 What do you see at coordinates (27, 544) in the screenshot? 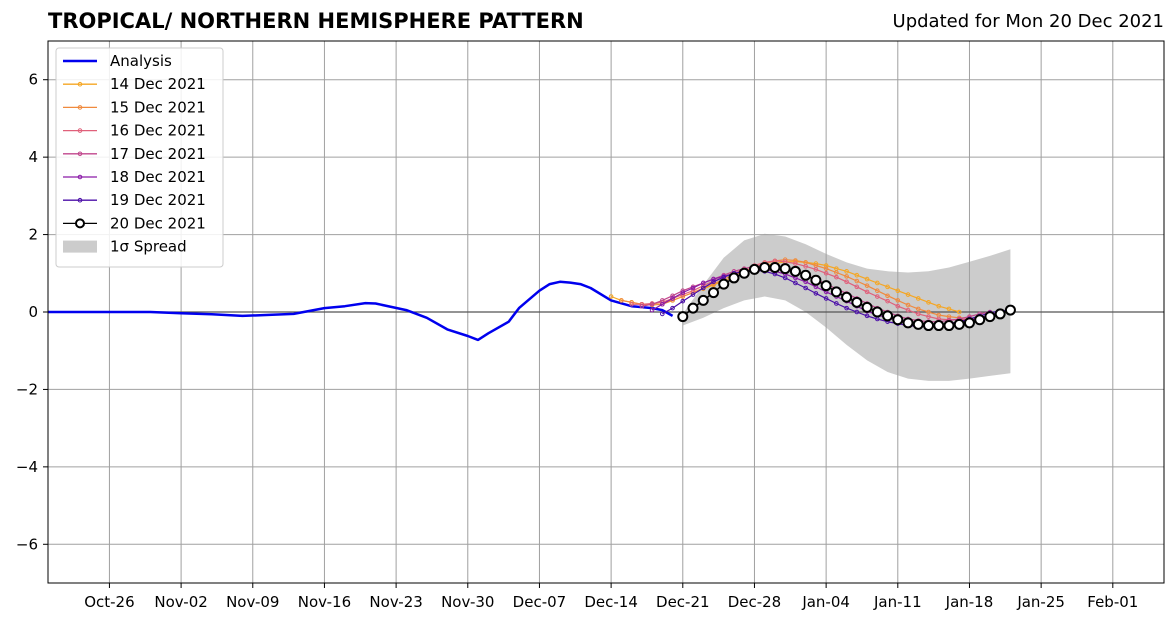
I see `y-tick-label: −6` at bounding box center [27, 544].